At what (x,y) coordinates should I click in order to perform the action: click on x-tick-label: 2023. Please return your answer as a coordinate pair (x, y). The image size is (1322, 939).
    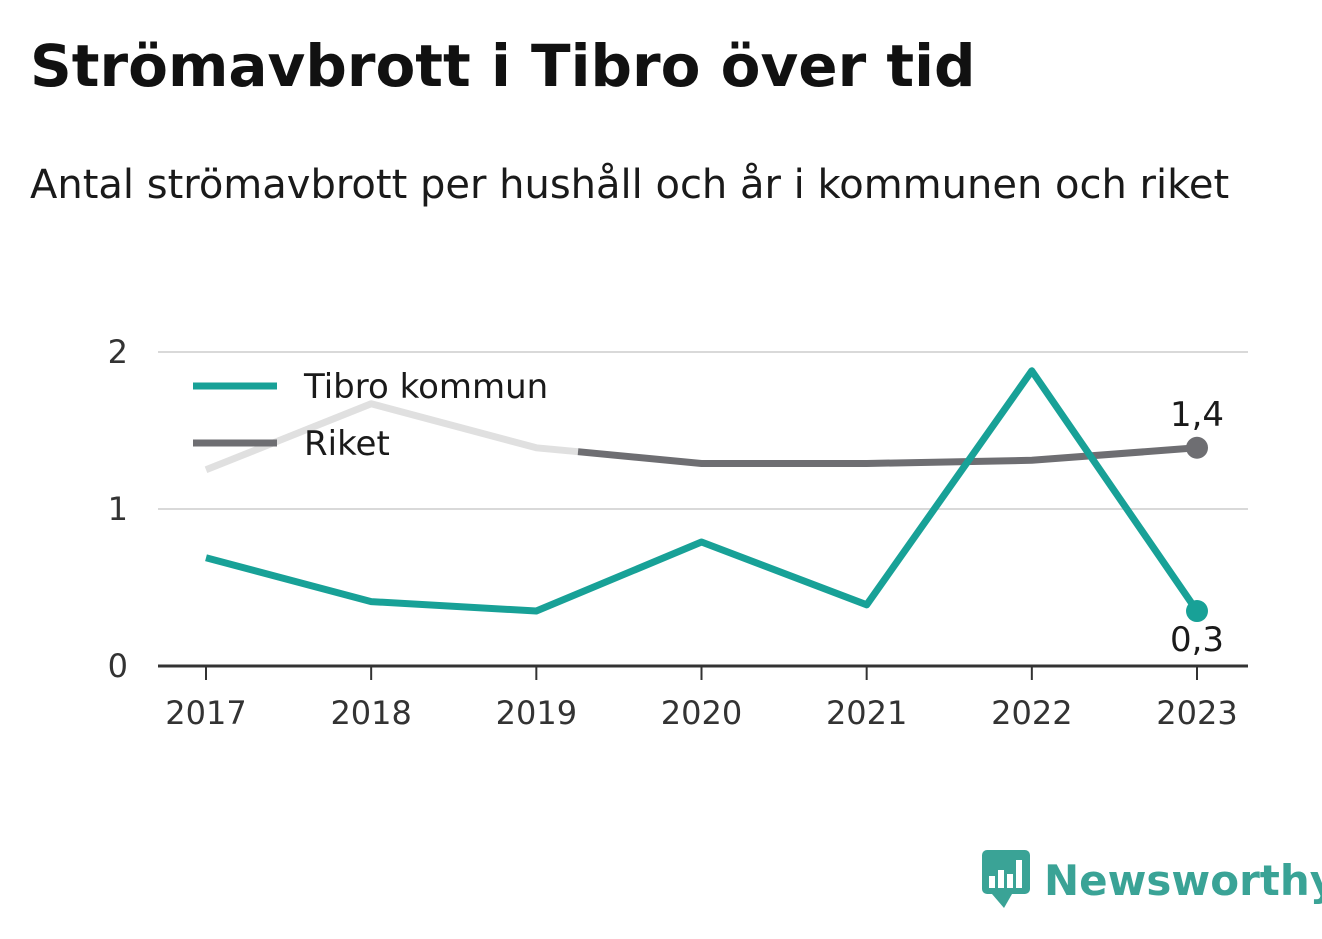
    Looking at the image, I should click on (1196, 713).